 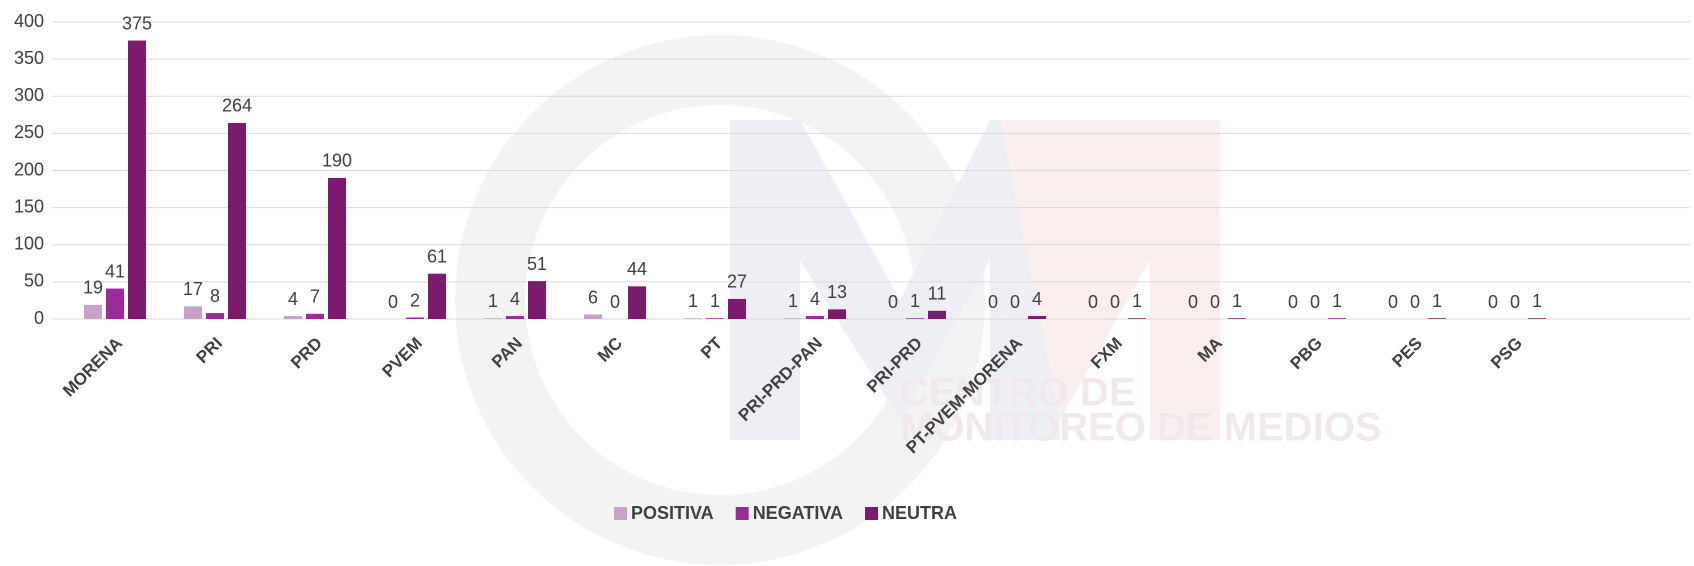 I want to click on y-tick-label: 200, so click(x=29, y=169).